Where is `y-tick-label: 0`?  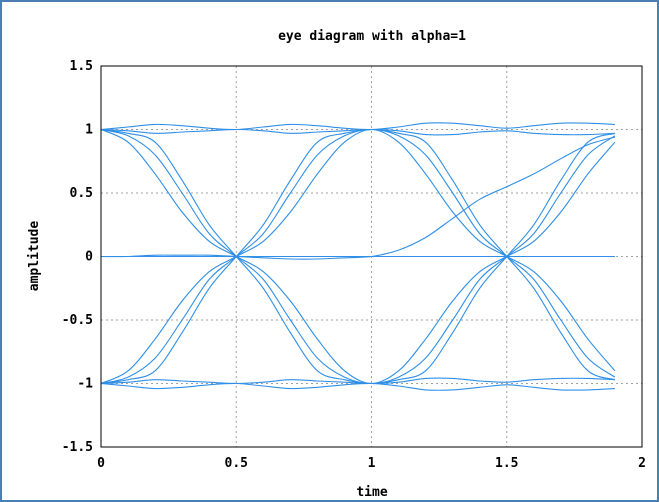
y-tick-label: 0 is located at coordinates (89, 257).